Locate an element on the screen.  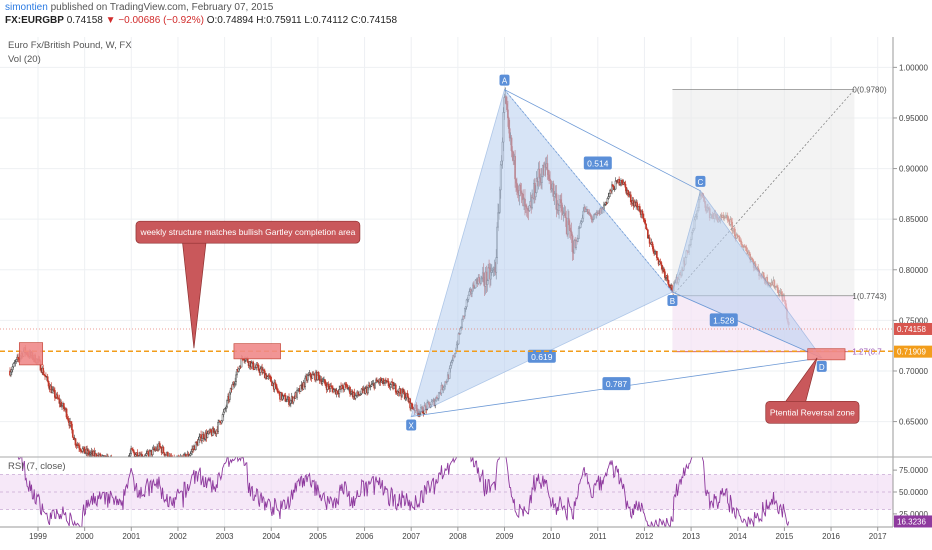
ratio-label: 1.528 is located at coordinates (724, 320).